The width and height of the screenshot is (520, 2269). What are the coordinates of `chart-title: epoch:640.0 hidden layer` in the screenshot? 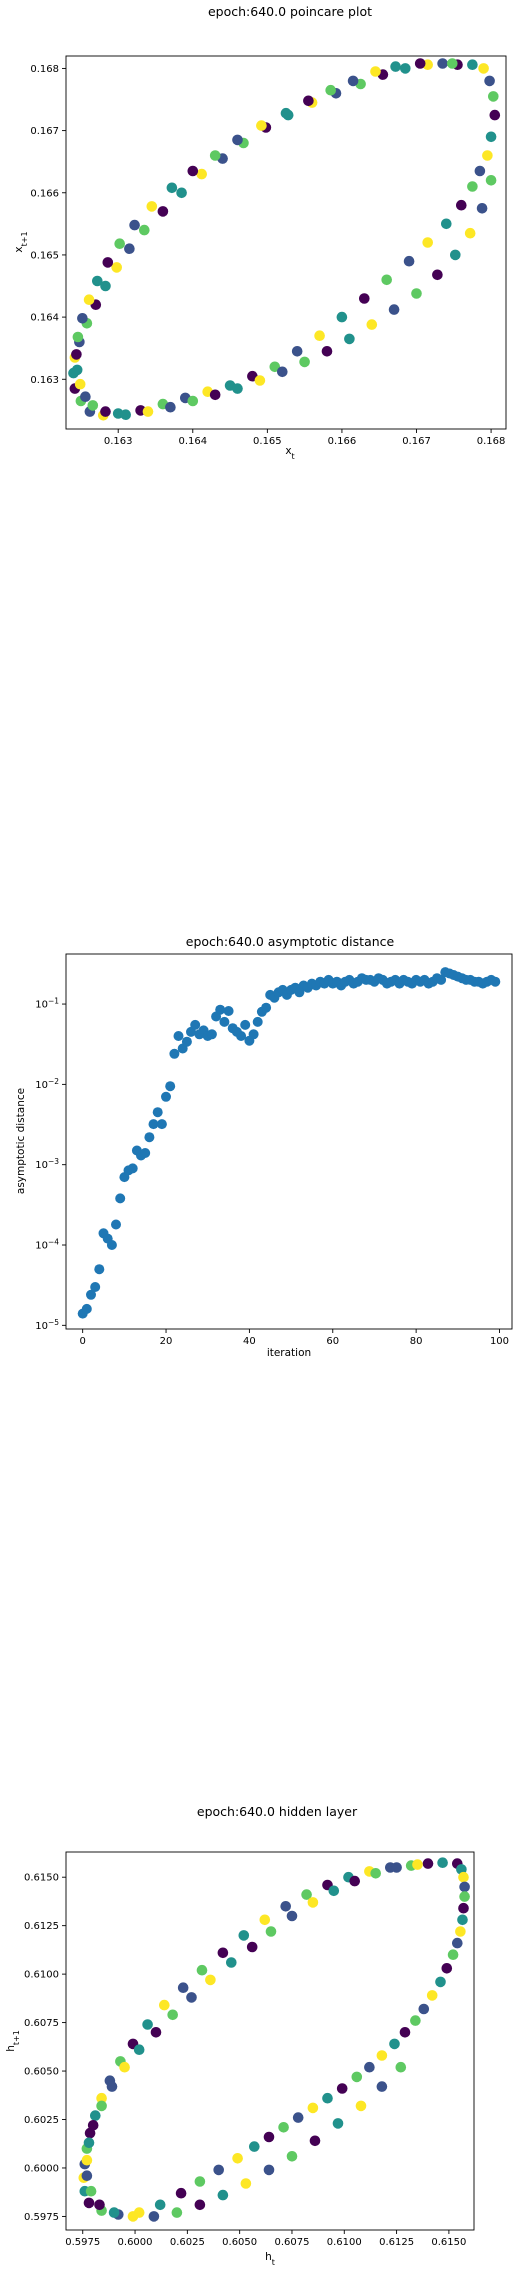 It's located at (277, 1811).